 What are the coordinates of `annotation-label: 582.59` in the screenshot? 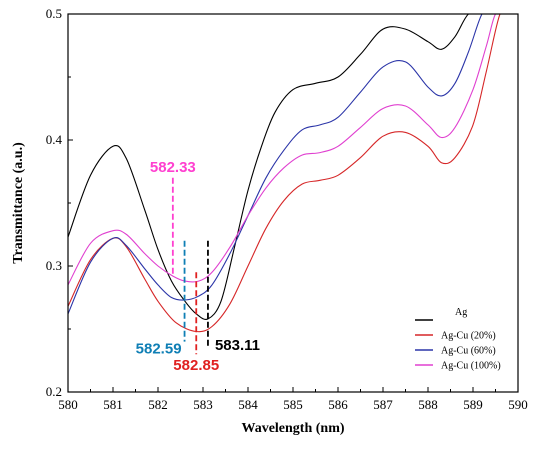 It's located at (159, 349).